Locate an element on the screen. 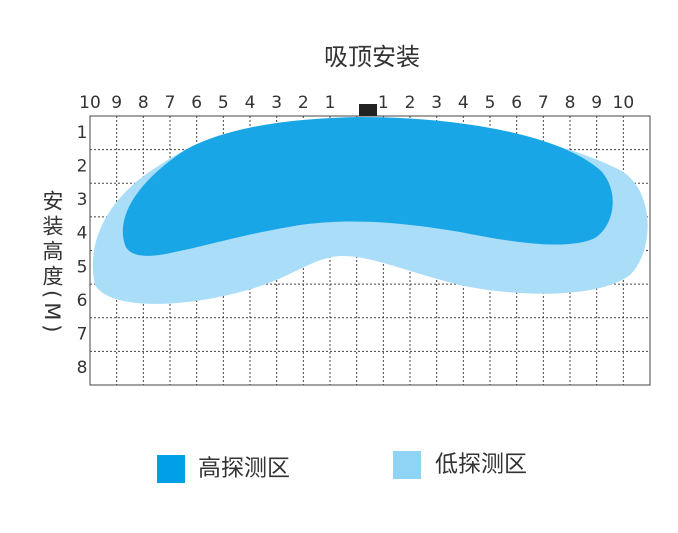 This screenshot has width=678, height=533. legend-label: 低探测区 is located at coordinates (481, 465).